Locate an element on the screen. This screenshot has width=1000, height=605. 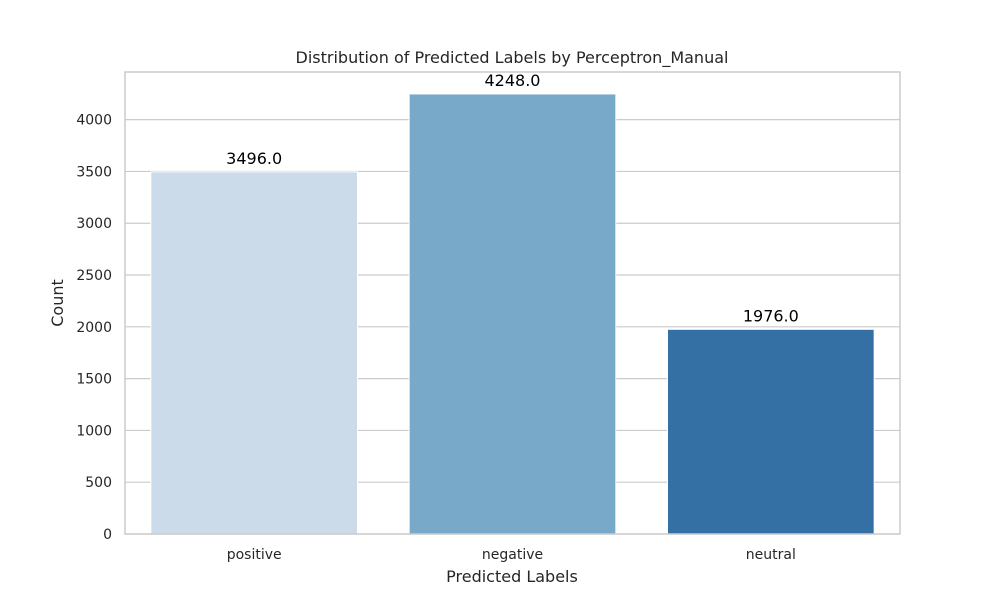
y-tick-label: 4000 is located at coordinates (94, 121).